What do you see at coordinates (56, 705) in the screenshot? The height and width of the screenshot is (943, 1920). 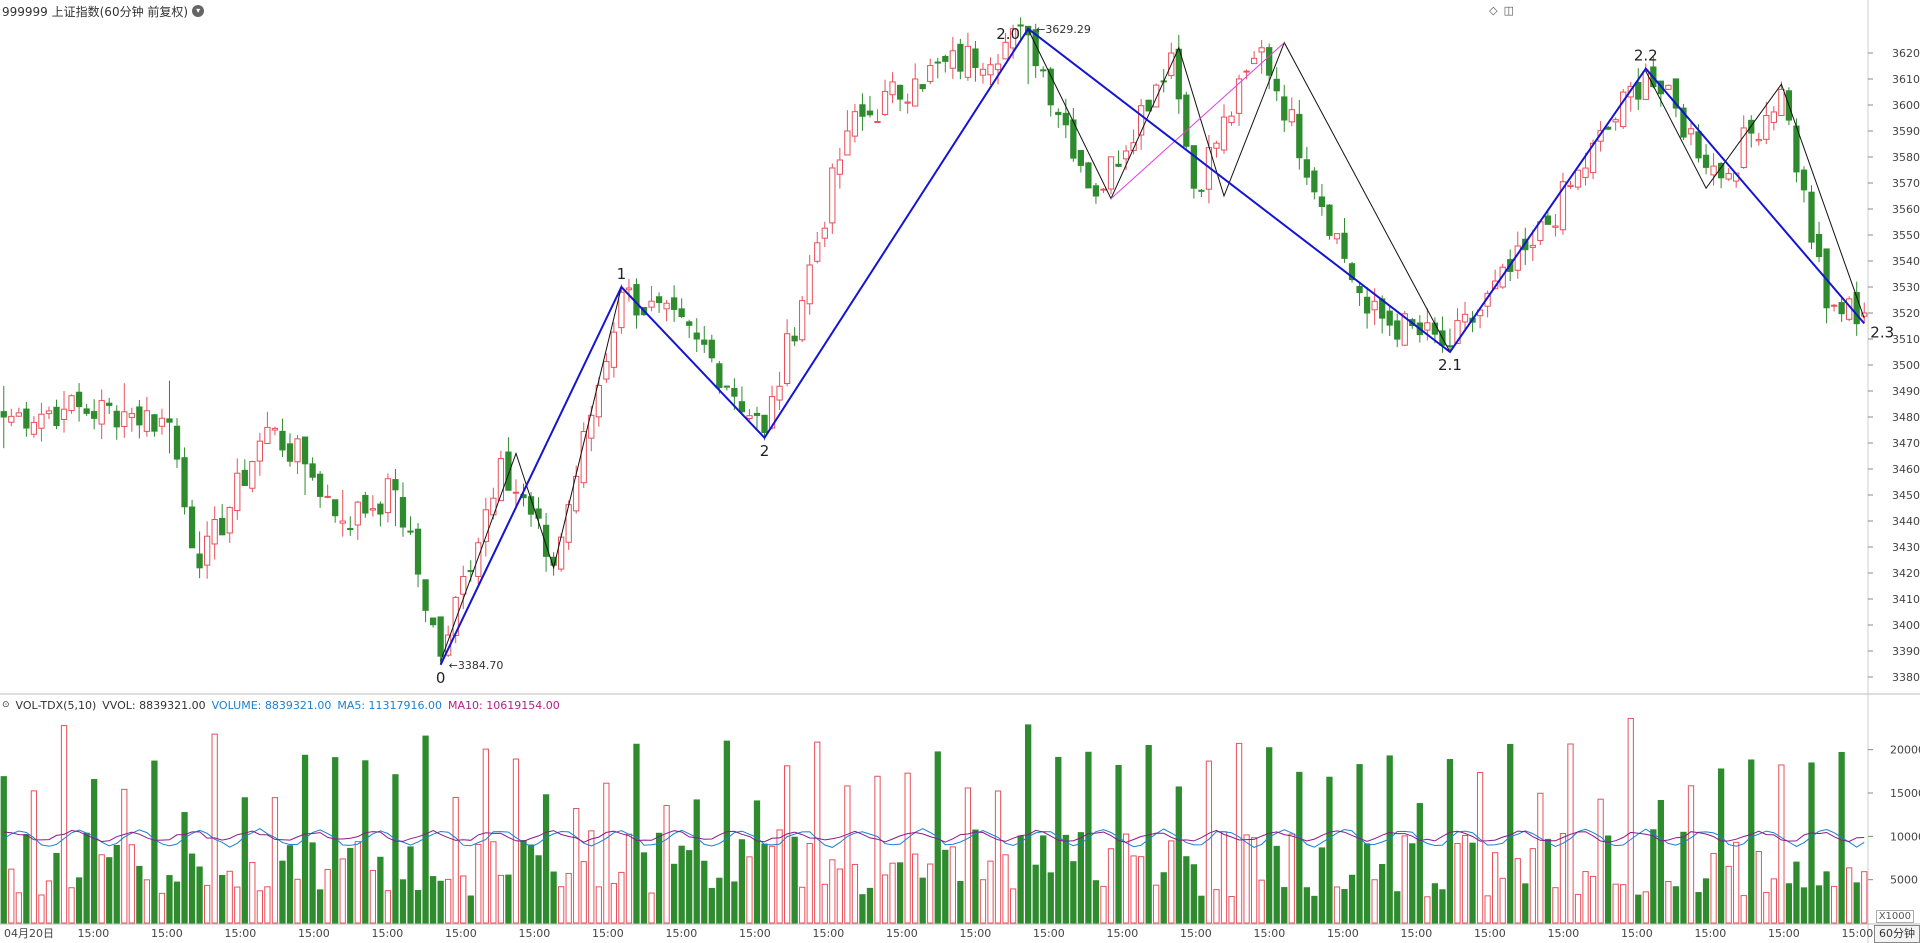 I see `volume-indicator-name: VOL-TDX(5,10)` at bounding box center [56, 705].